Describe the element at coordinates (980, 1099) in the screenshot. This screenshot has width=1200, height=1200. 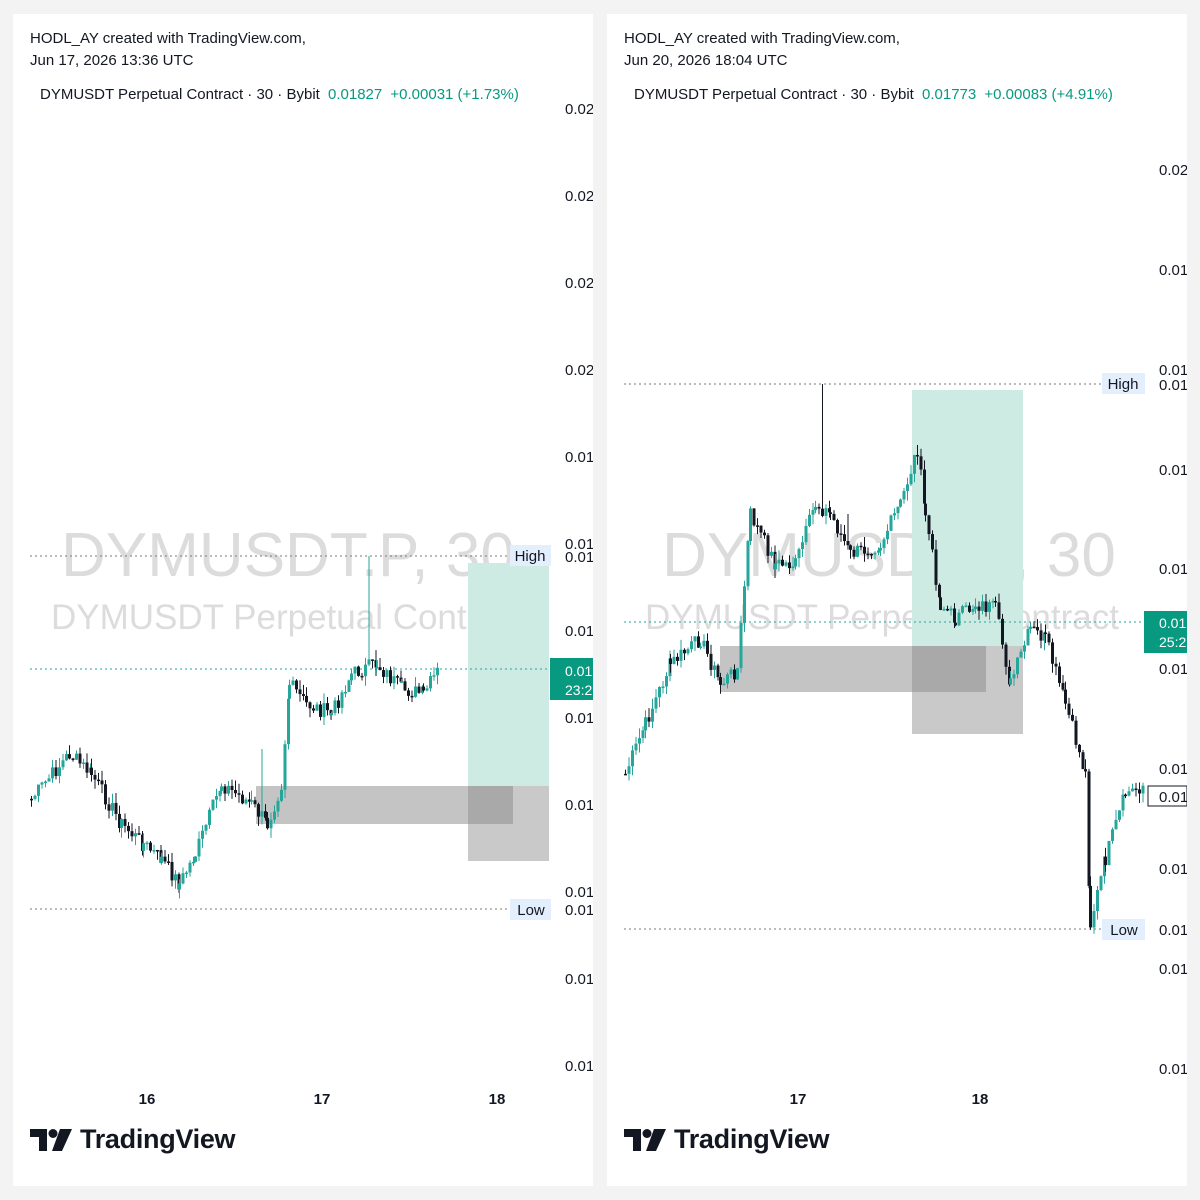
I see `time-tick-label: 18` at that location.